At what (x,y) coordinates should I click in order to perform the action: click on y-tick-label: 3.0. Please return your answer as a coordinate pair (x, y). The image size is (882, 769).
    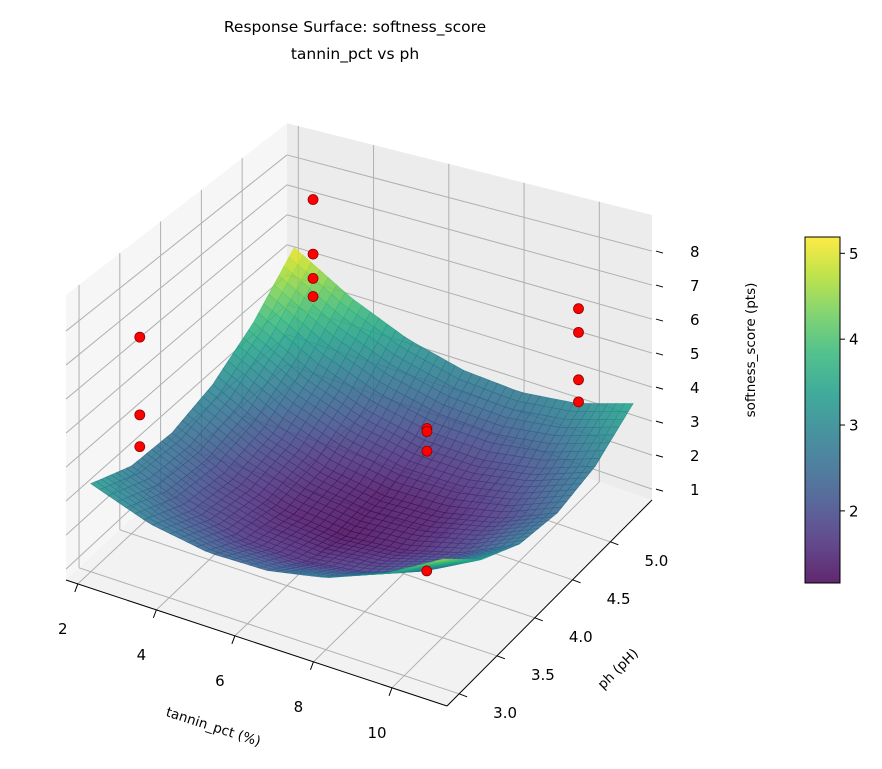
    Looking at the image, I should click on (505, 713).